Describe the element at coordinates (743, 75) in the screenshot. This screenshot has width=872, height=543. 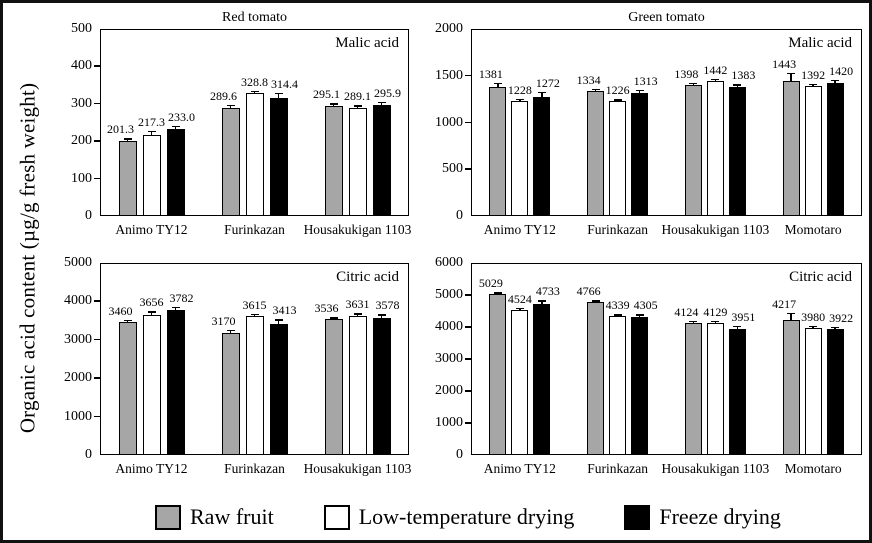
I see `value-label: 1383` at that location.